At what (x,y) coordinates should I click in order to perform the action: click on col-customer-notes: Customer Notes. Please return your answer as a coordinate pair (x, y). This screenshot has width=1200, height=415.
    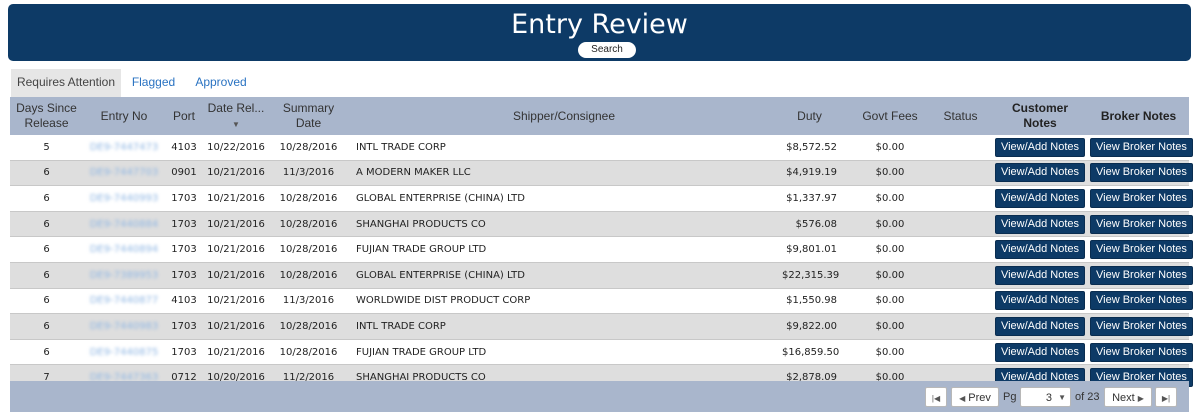
    Looking at the image, I should click on (1040, 116).